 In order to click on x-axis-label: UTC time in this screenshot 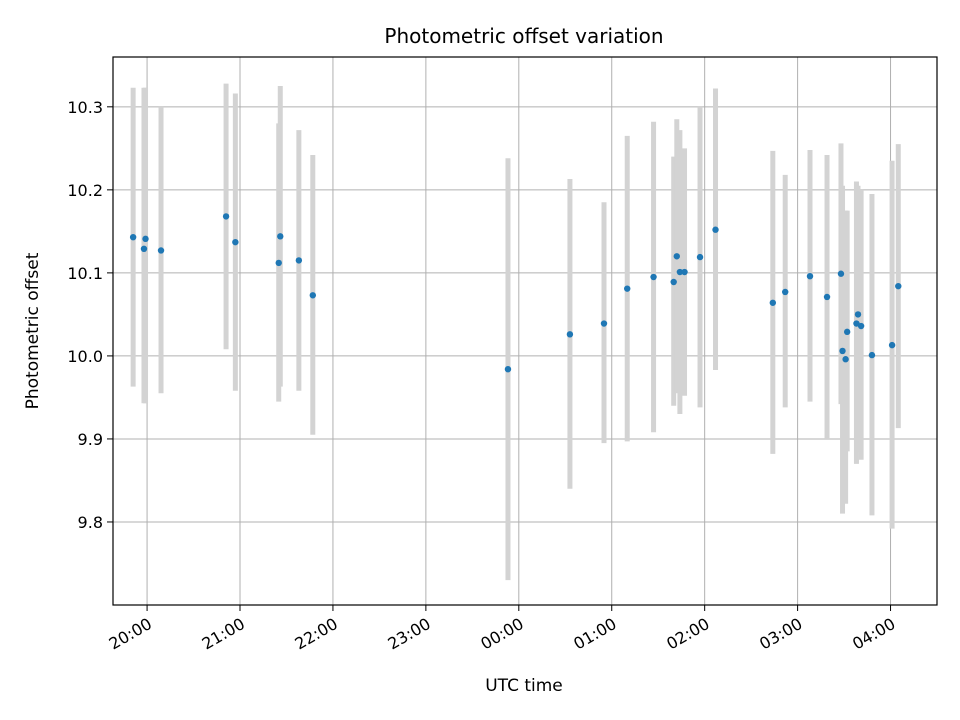, I will do `click(524, 686)`.